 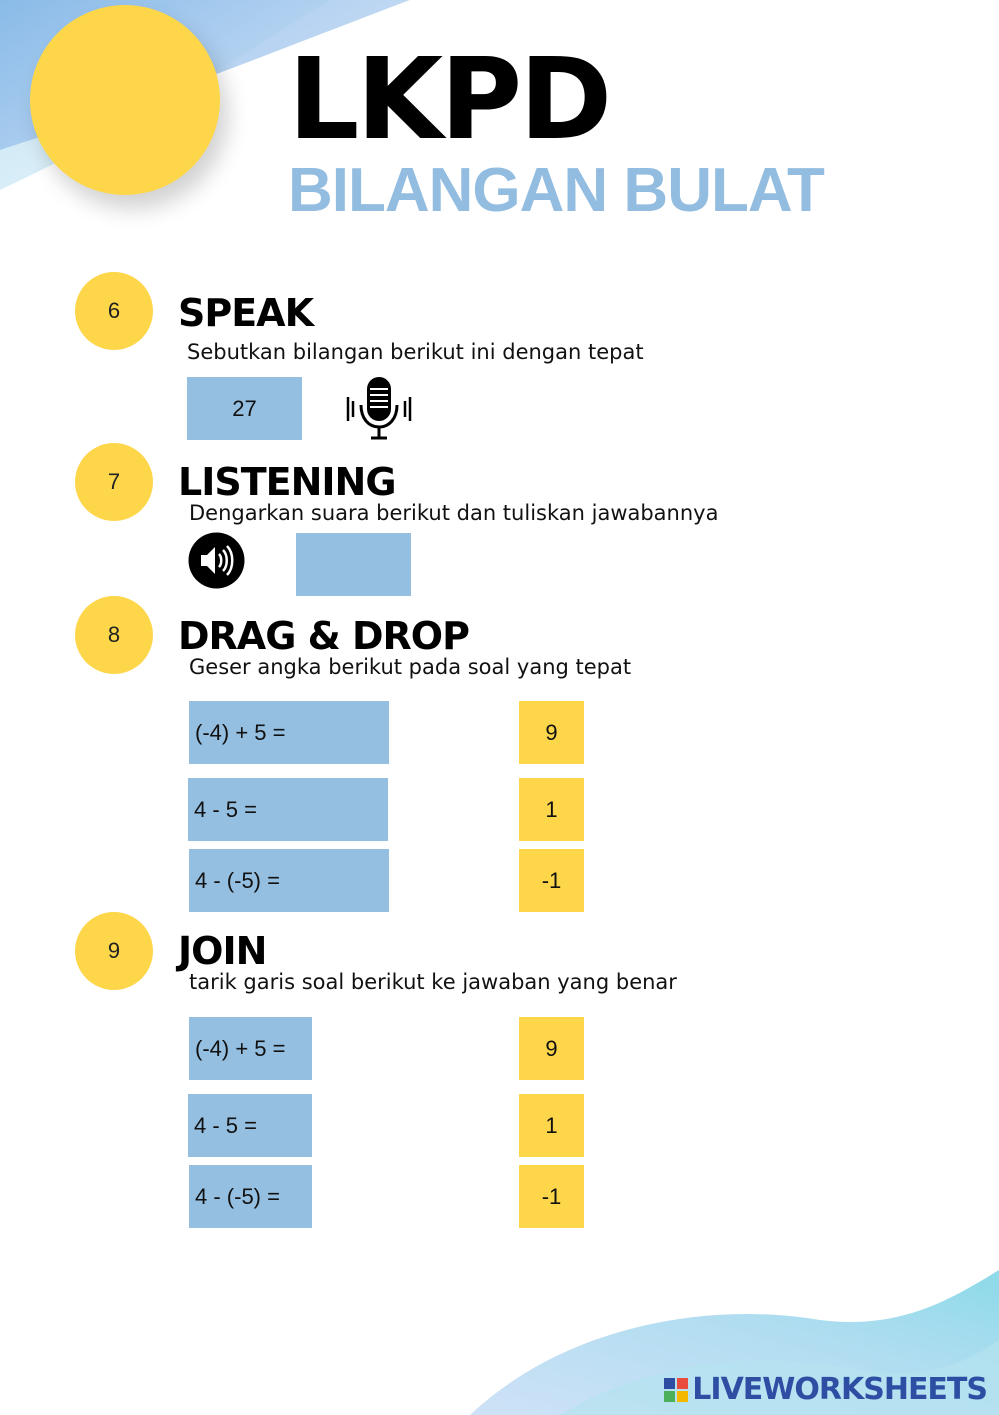 I want to click on draggable-answer: 1, so click(x=551, y=809).